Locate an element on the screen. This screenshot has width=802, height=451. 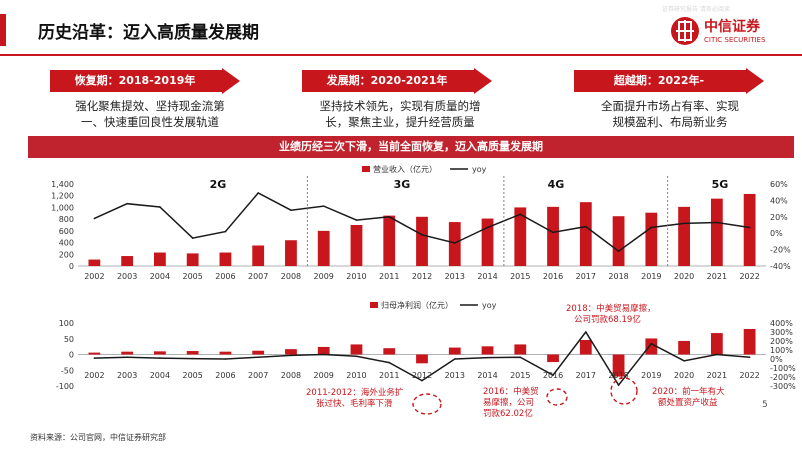
company-logo: 证券研究报告 请务必阅读 中信证券 CITIC SECURITIES is located at coordinates (725, 28).